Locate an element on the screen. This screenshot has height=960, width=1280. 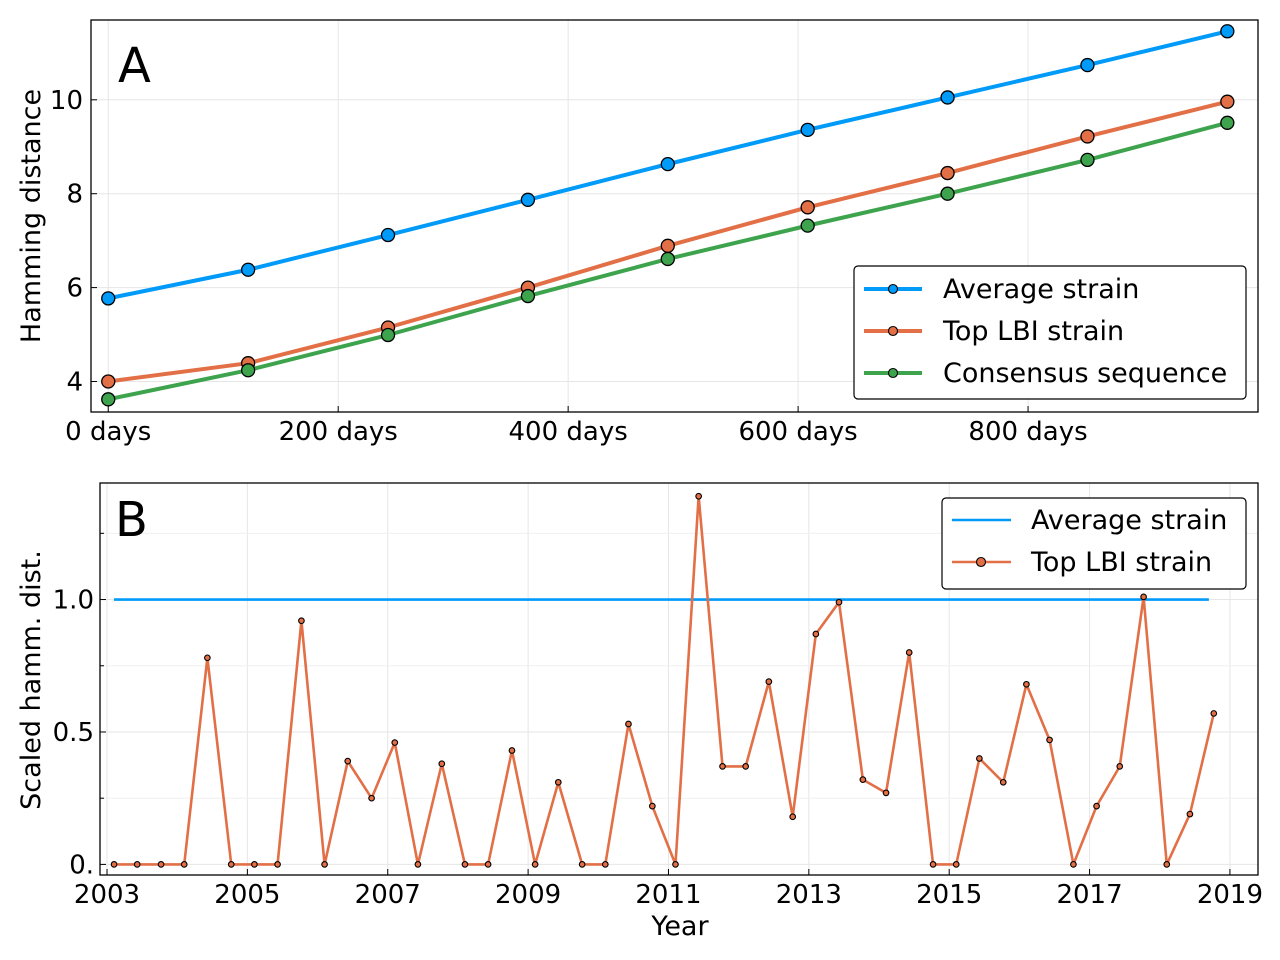
panel-b-y-tick-label: 0.5 is located at coordinates (73, 733).